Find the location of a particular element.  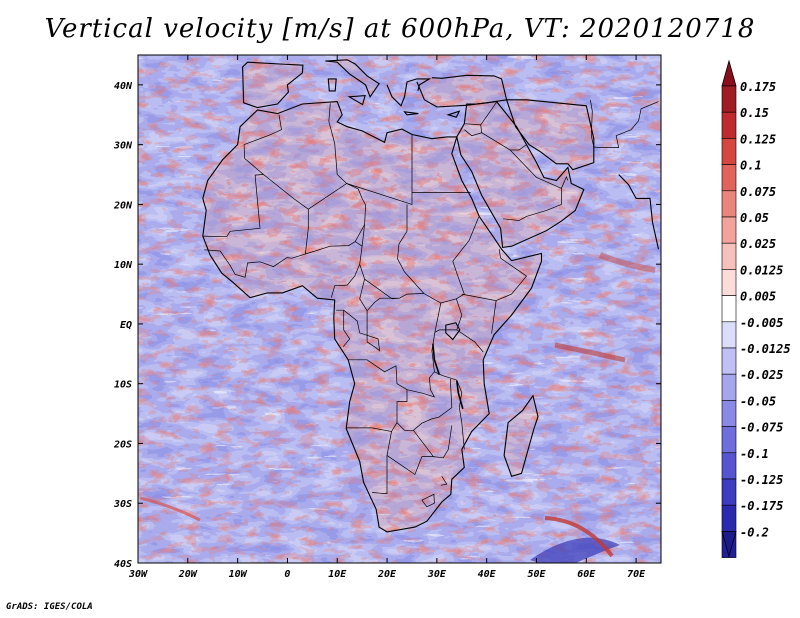

y-tick-label: 20S is located at coordinates (122, 444).